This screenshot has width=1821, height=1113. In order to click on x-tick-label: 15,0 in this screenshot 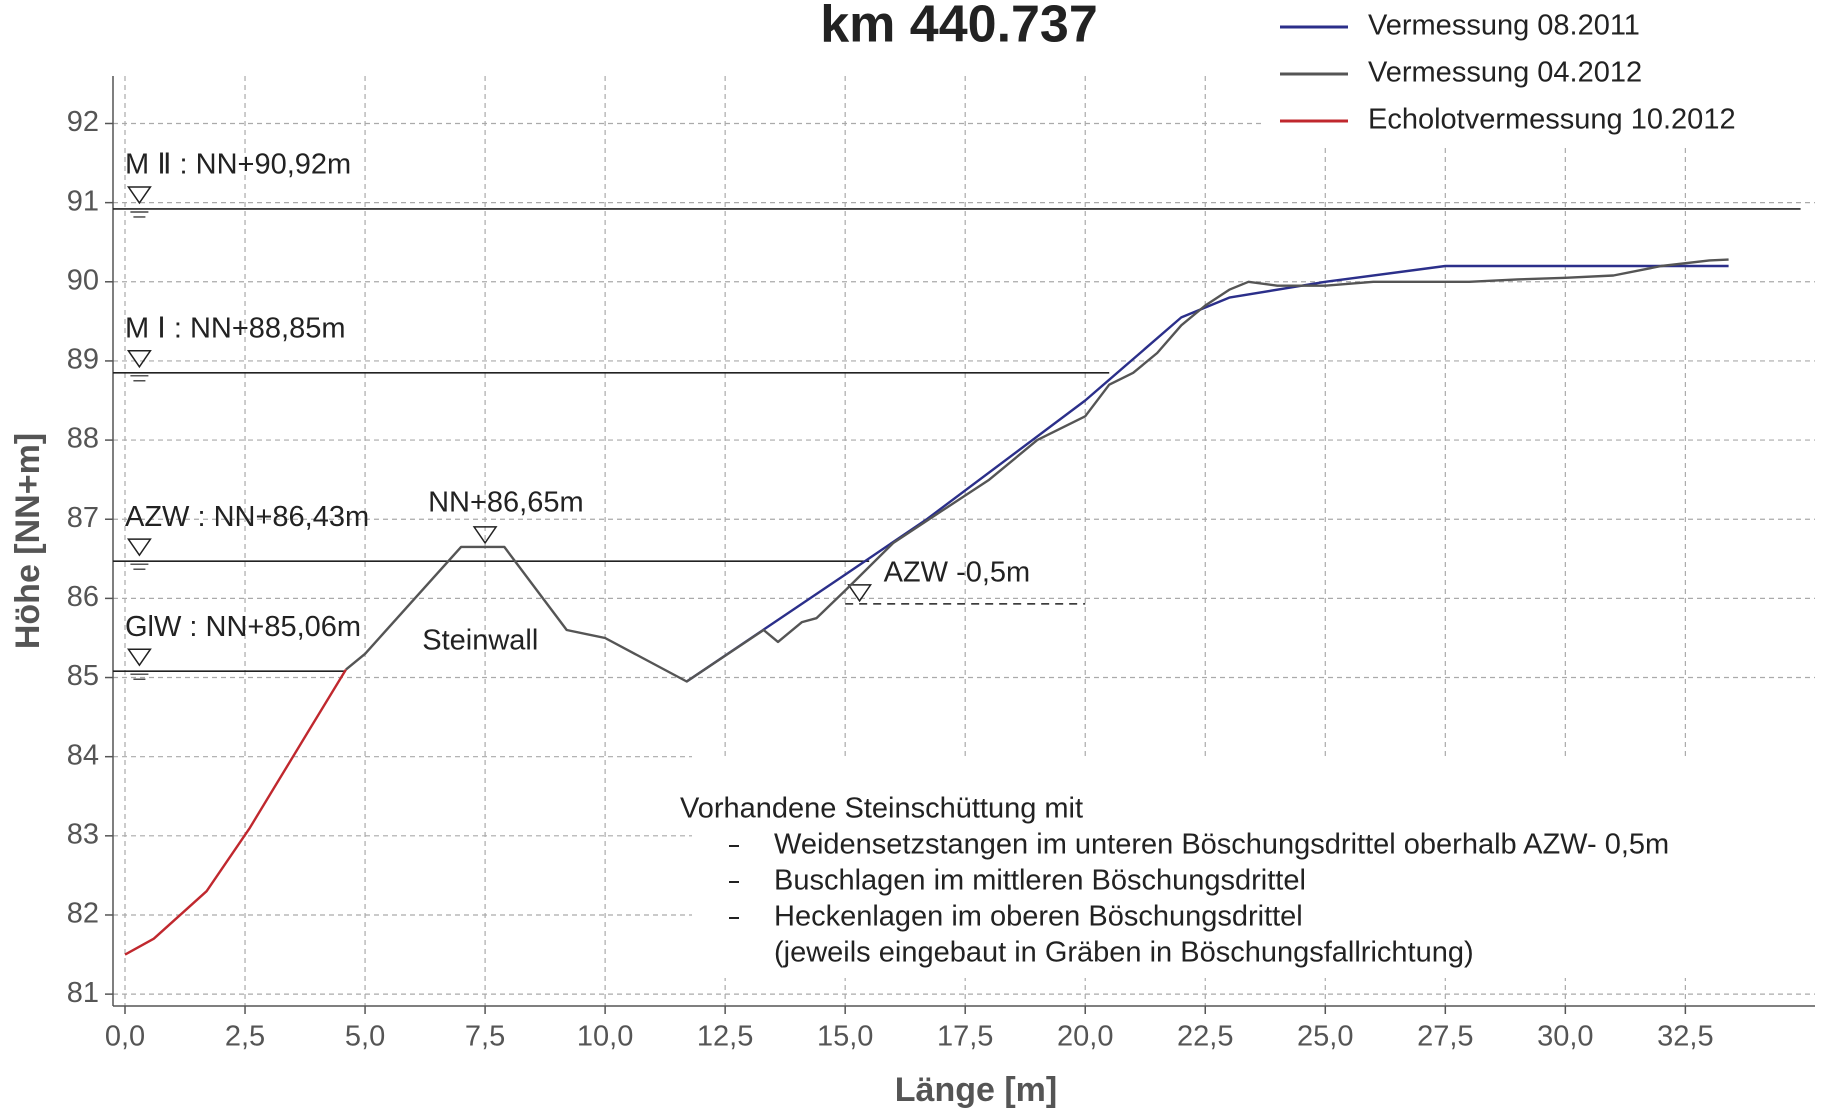, I will do `click(845, 1037)`.